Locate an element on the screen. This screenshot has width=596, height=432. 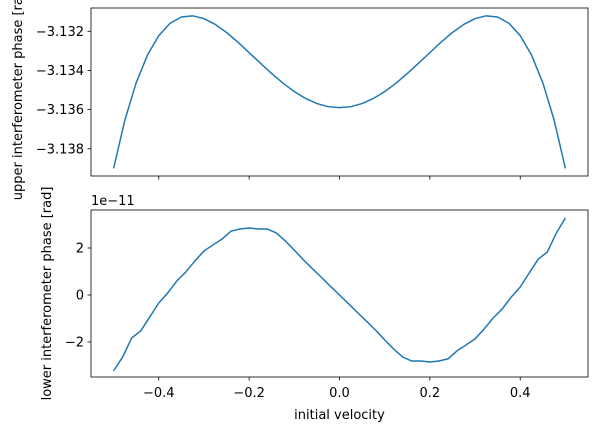
y-tick-label: 2 is located at coordinates (80, 248).